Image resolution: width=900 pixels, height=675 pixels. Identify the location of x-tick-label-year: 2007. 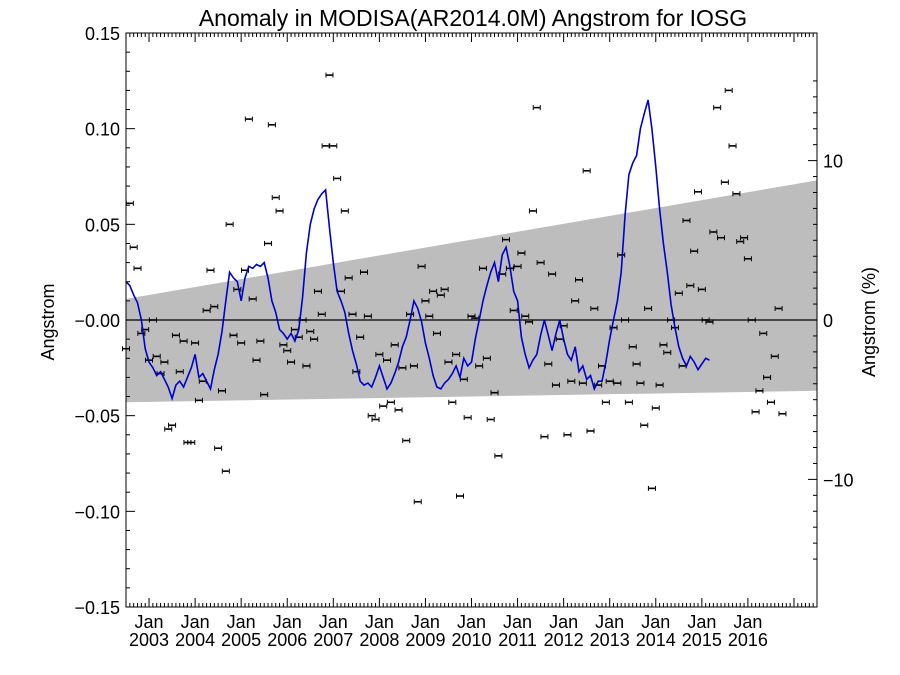
(333, 640).